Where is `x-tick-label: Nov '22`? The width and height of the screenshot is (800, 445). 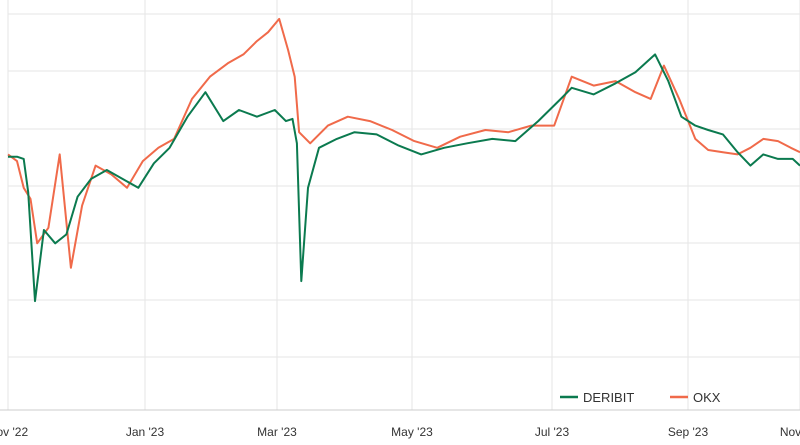
x-tick-label: Nov '22 is located at coordinates (14, 432).